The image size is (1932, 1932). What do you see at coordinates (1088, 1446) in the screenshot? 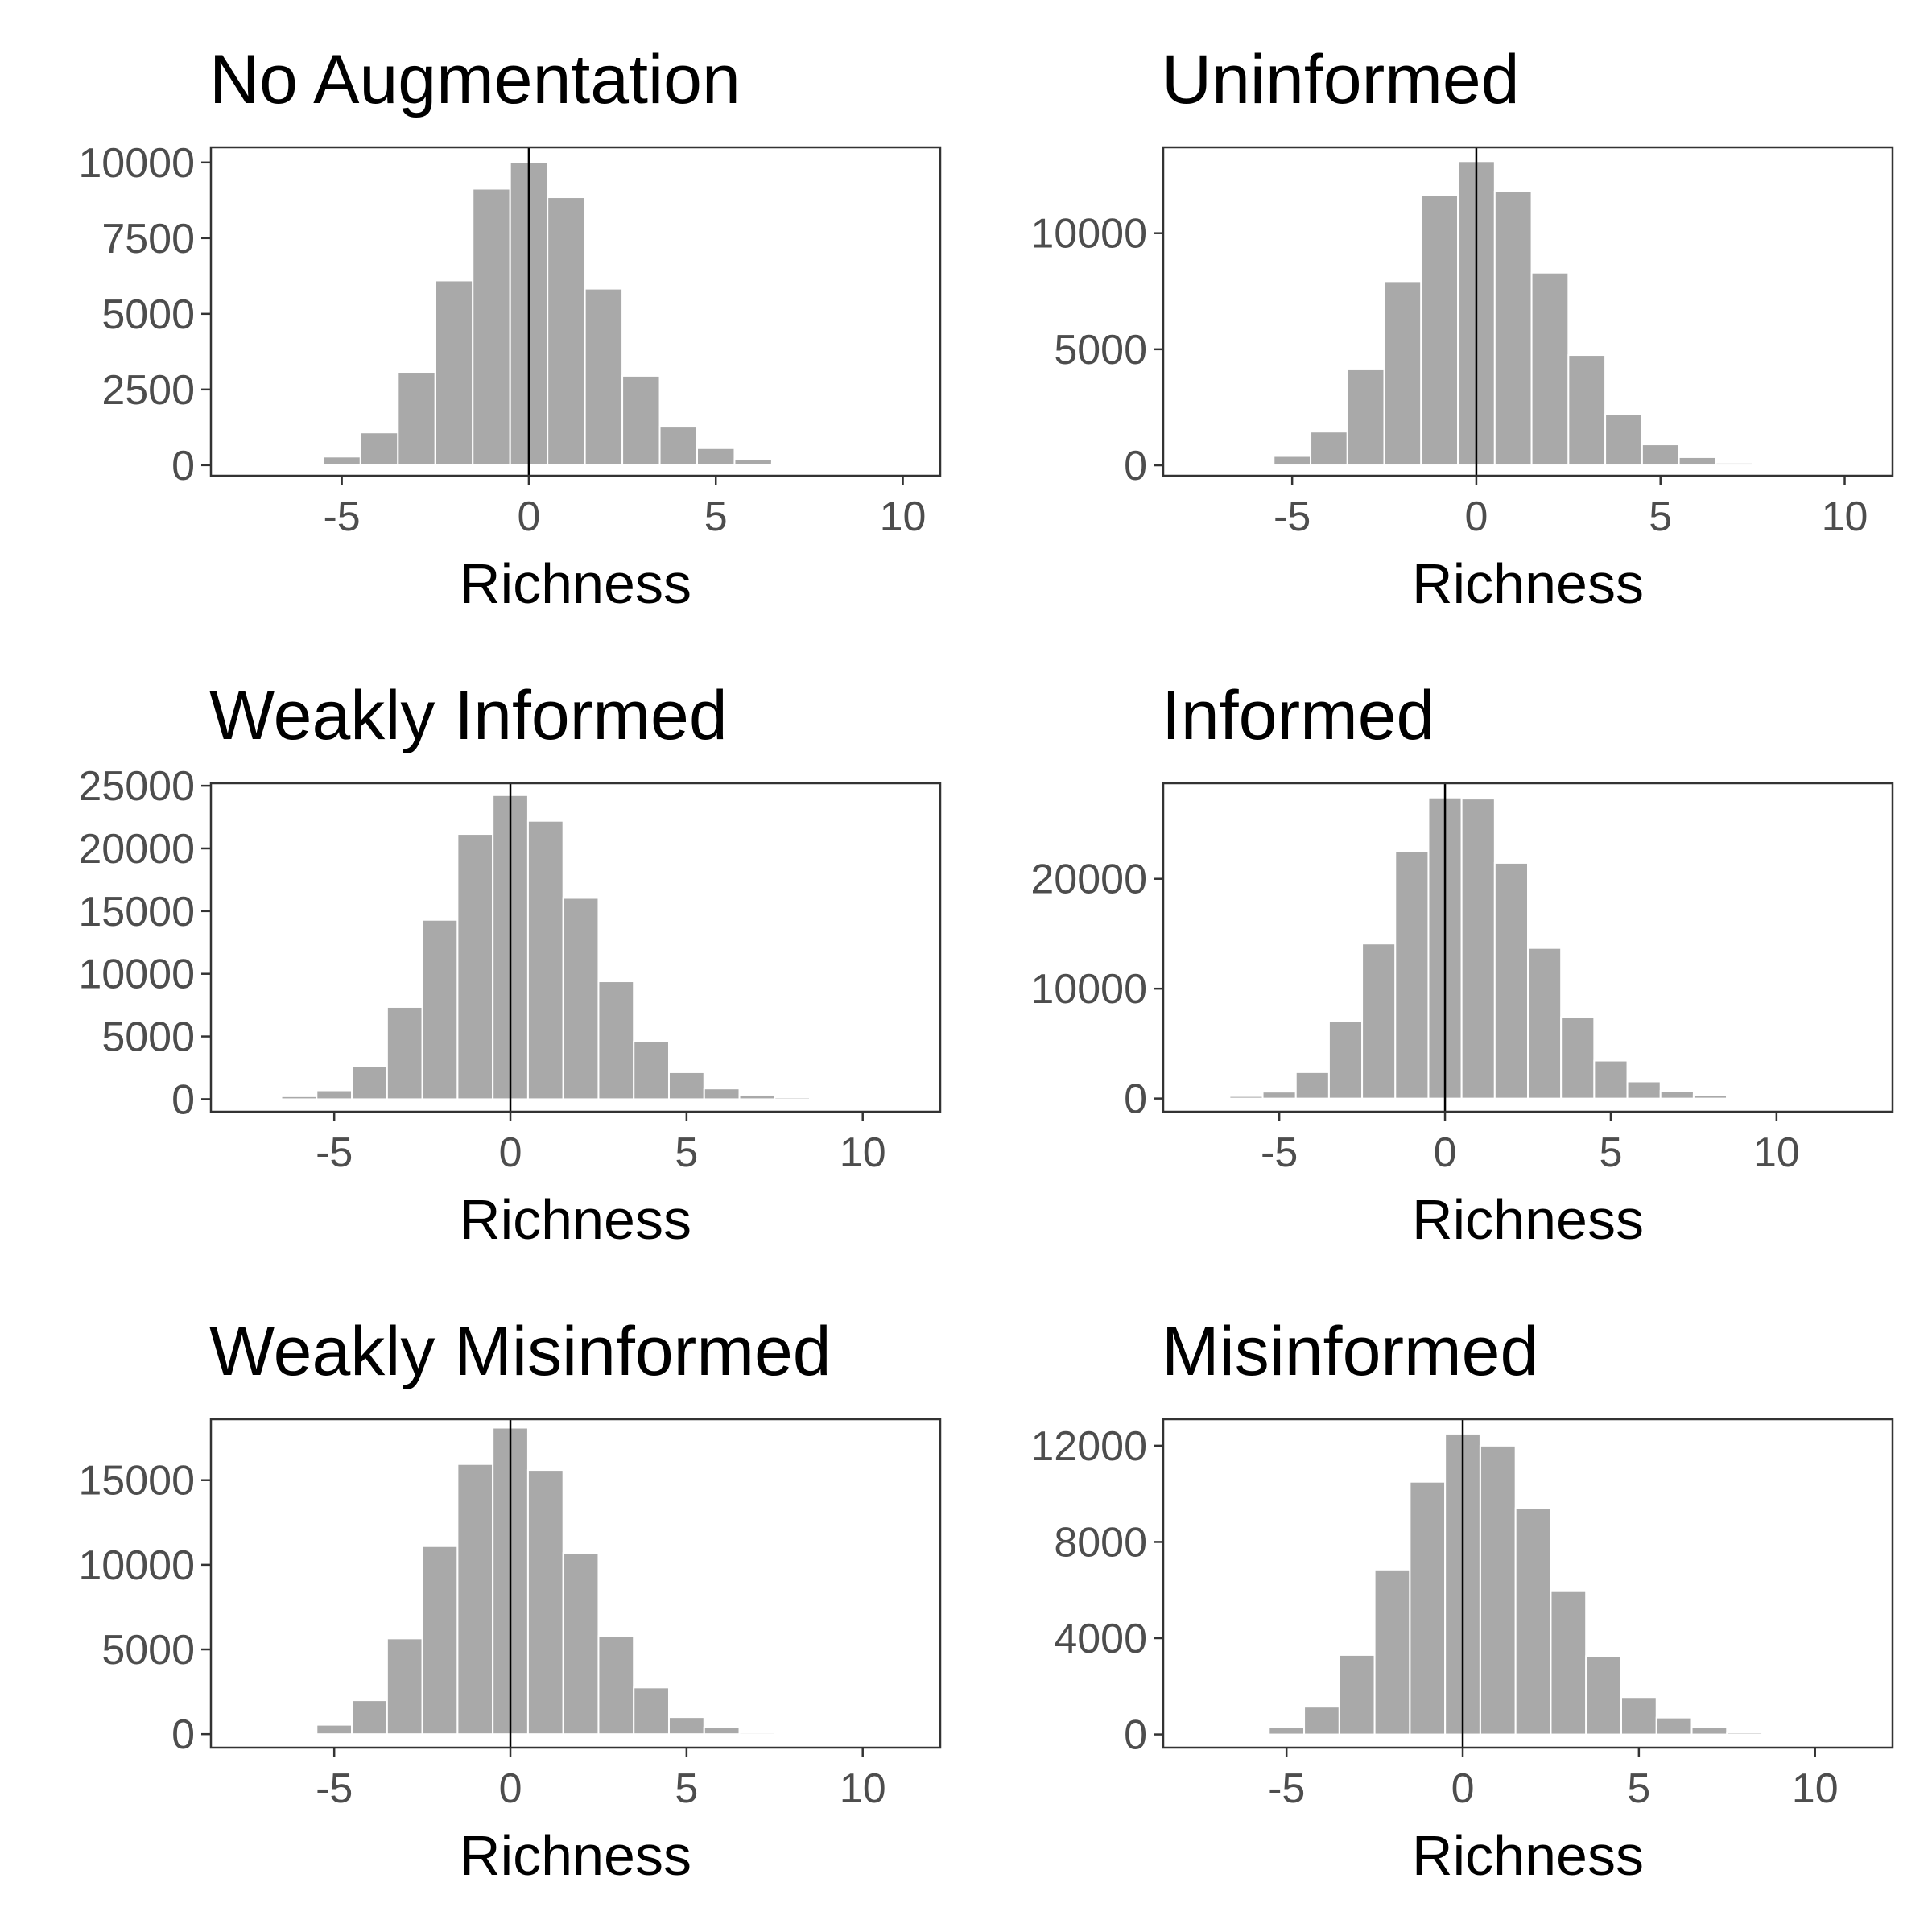
I see `y-tick-label: 12000` at bounding box center [1088, 1446].